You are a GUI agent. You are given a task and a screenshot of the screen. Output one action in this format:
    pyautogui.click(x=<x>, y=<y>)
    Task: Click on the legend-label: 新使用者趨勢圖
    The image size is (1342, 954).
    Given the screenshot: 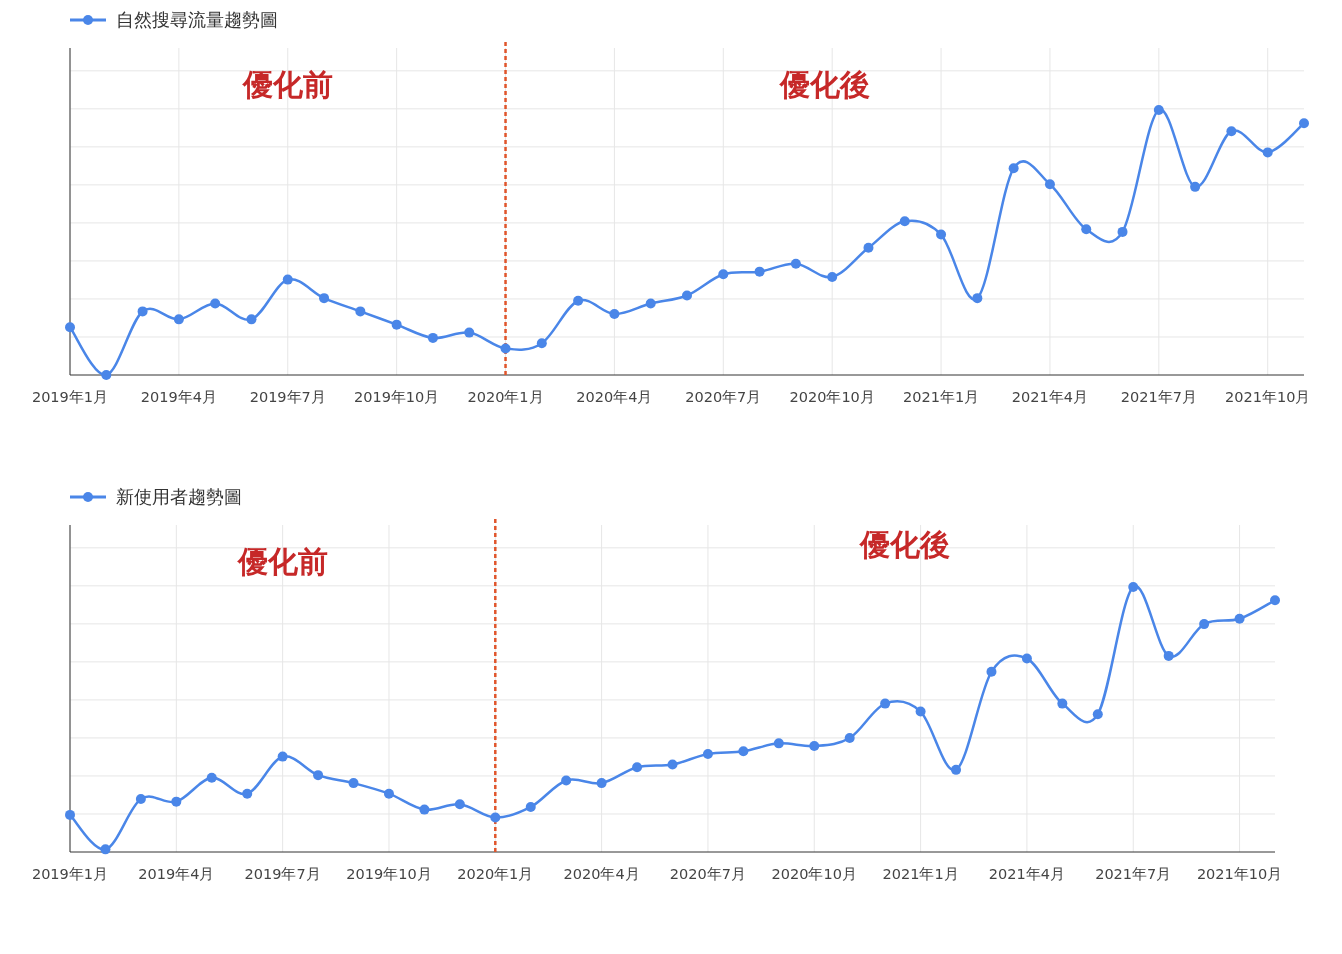 What is the action you would take?
    pyautogui.click(x=179, y=496)
    